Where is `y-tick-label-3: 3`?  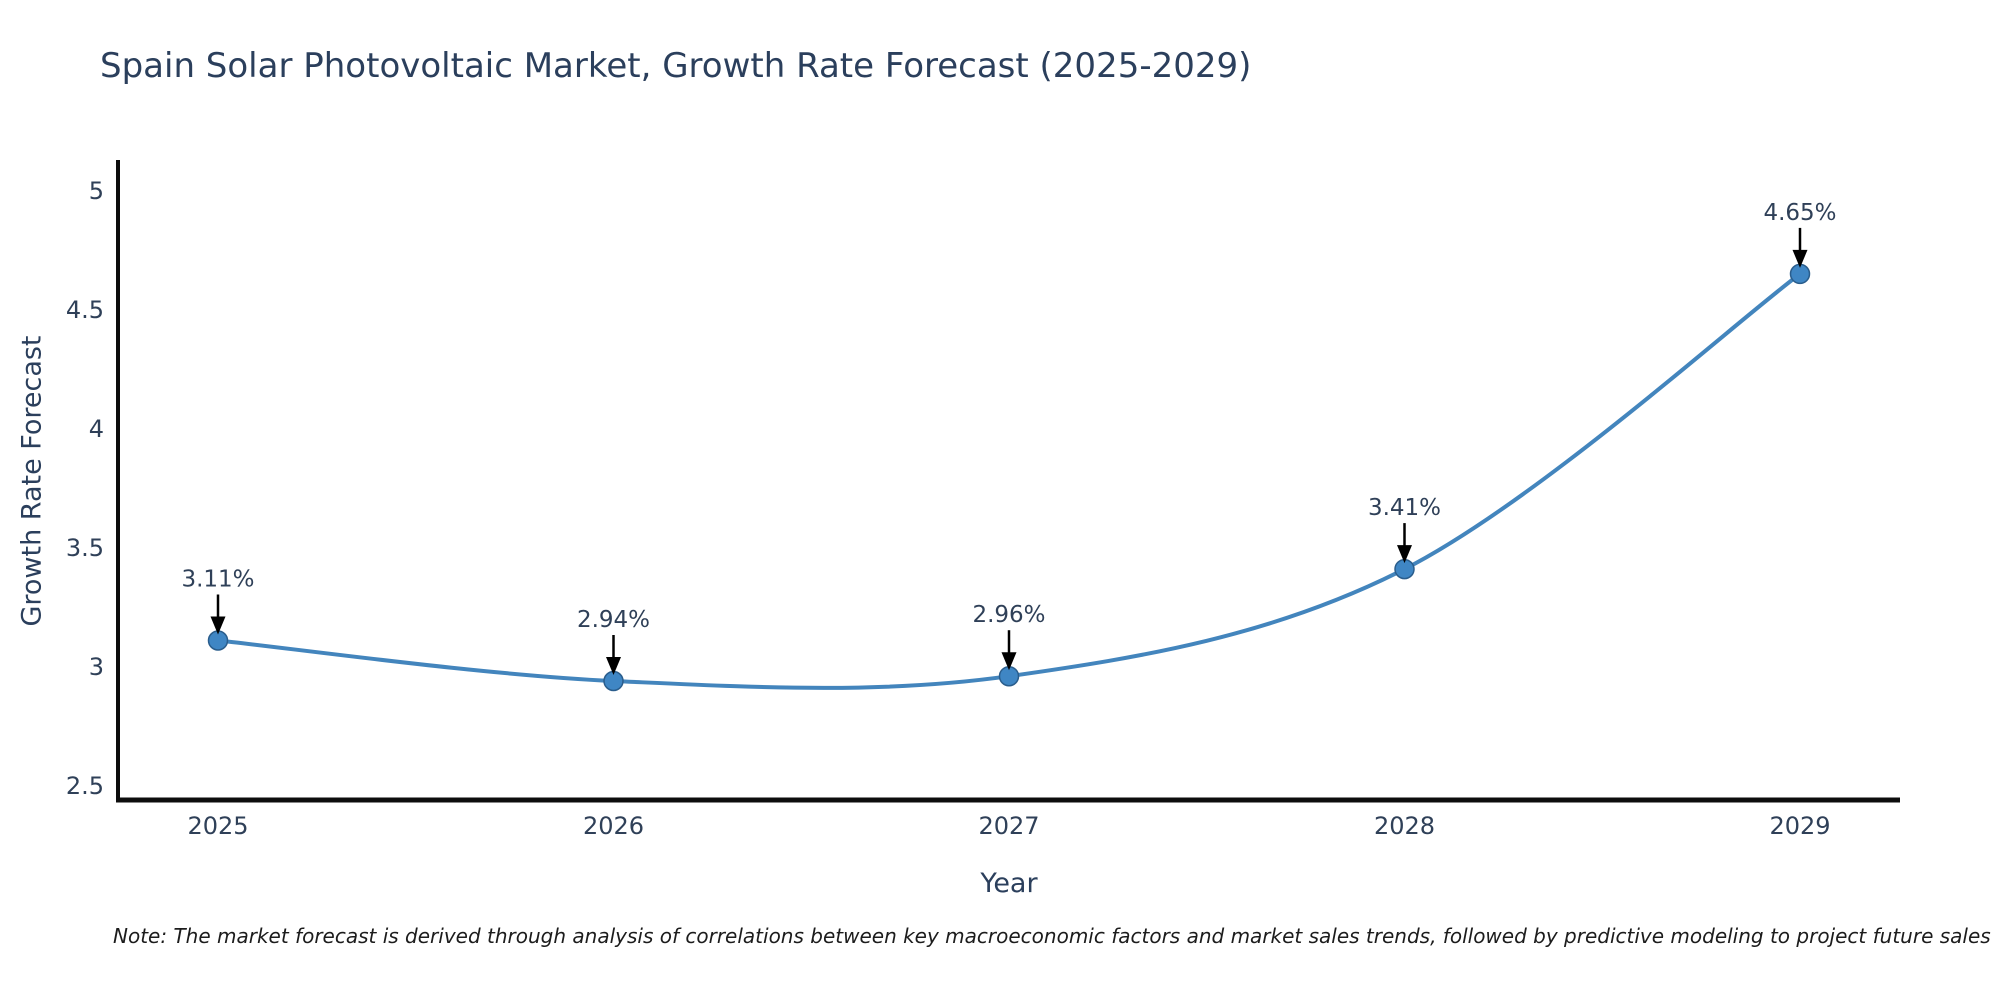 y-tick-label-3: 3 is located at coordinates (96, 667).